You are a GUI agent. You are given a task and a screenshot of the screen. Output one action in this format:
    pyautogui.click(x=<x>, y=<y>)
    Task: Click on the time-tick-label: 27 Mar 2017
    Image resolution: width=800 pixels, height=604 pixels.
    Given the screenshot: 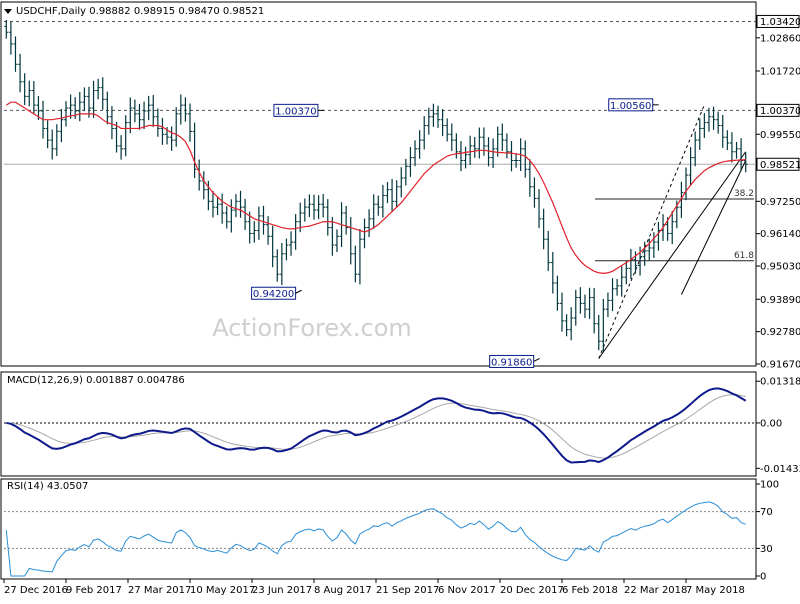 What is the action you would take?
    pyautogui.click(x=159, y=590)
    